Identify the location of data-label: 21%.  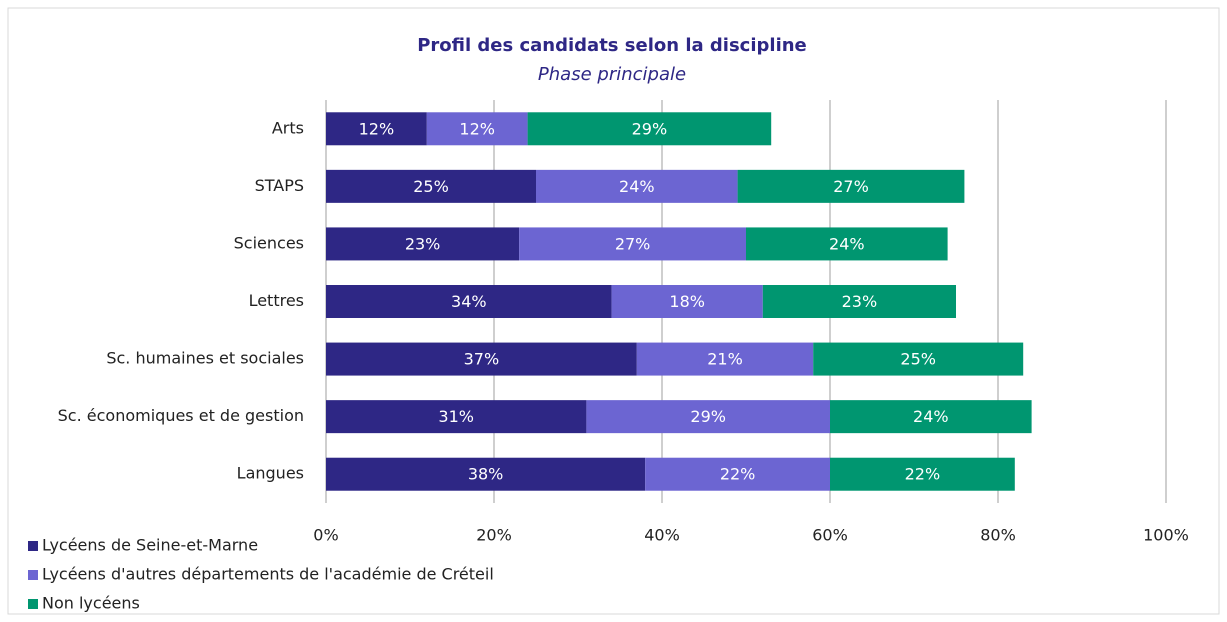
(725, 359).